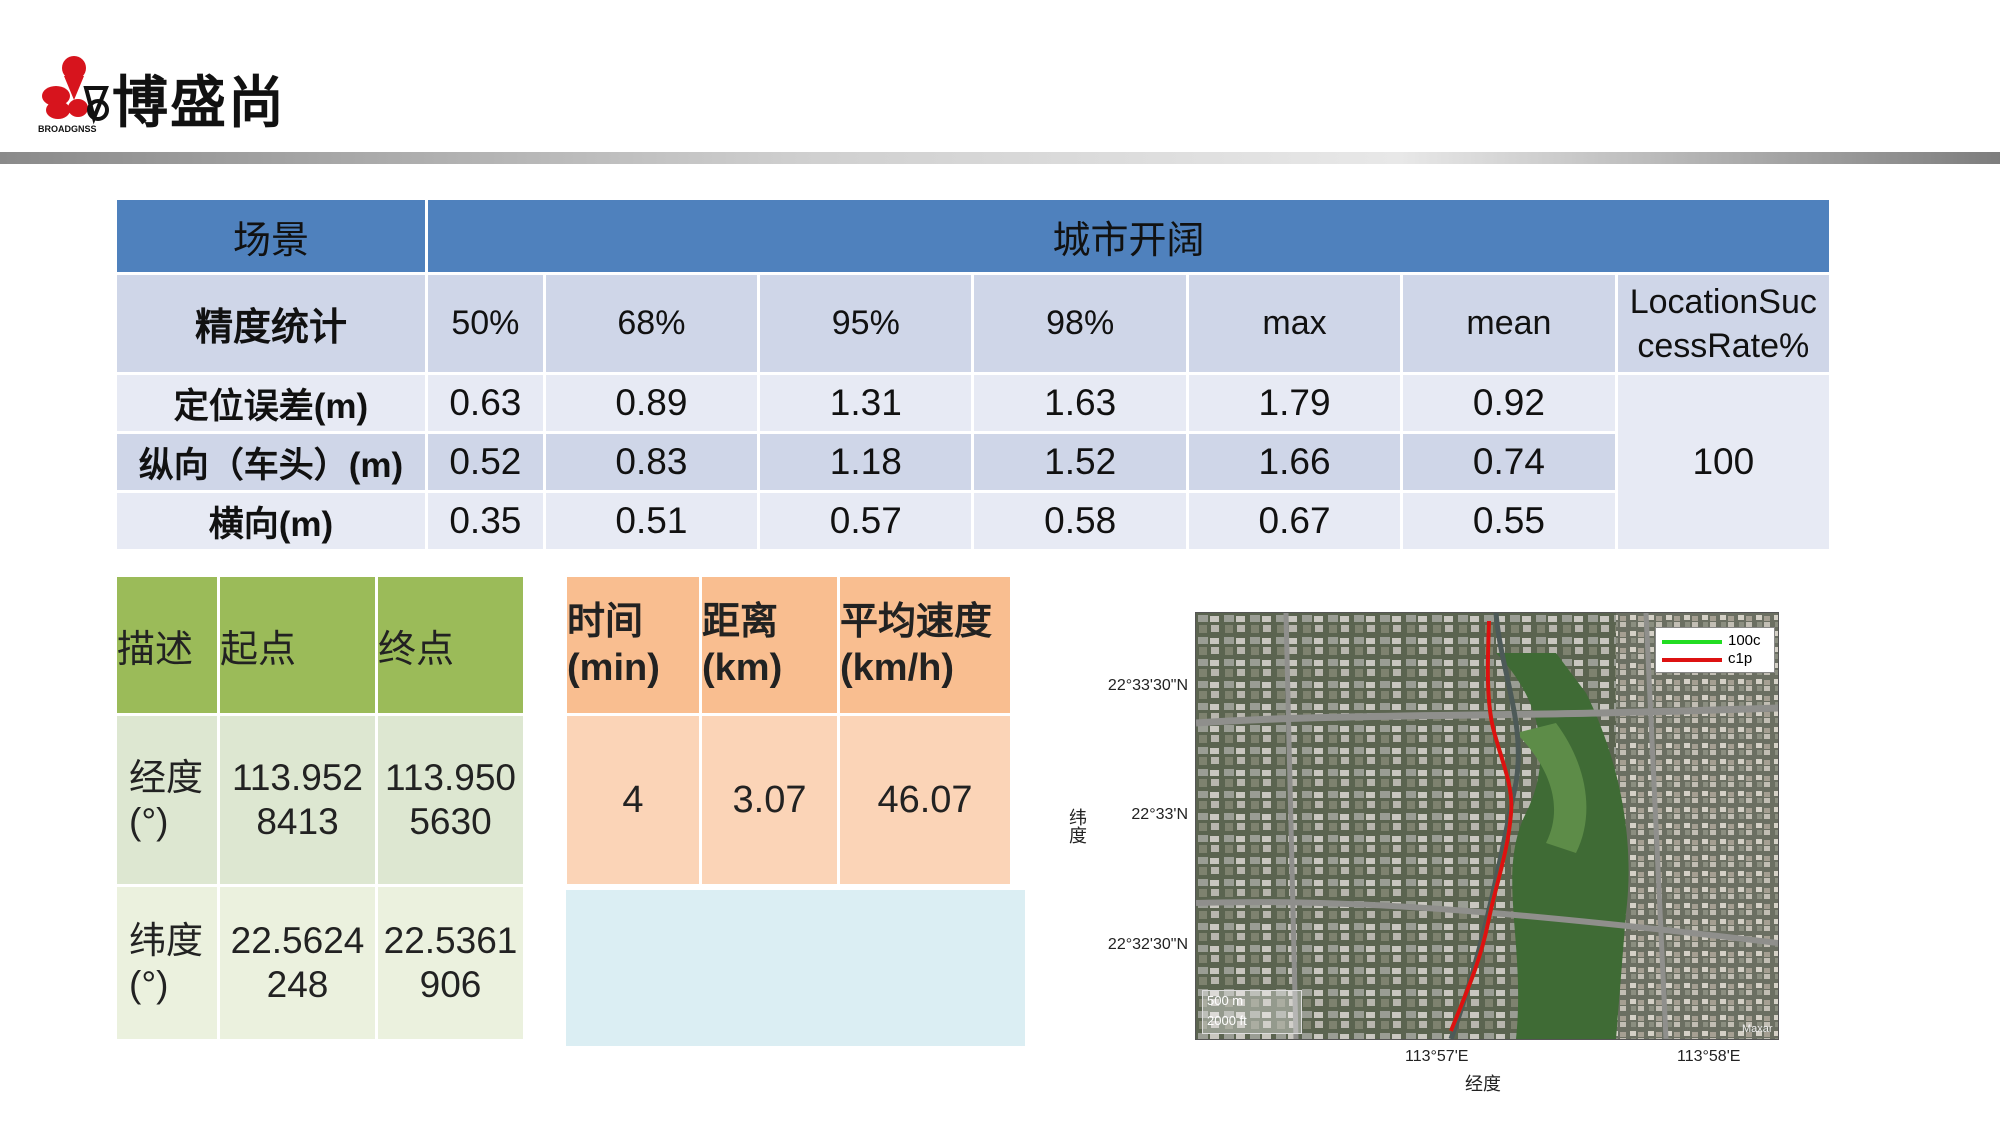 This screenshot has width=2000, height=1125. I want to click on table-row: 场景 城市开阔, so click(973, 236).